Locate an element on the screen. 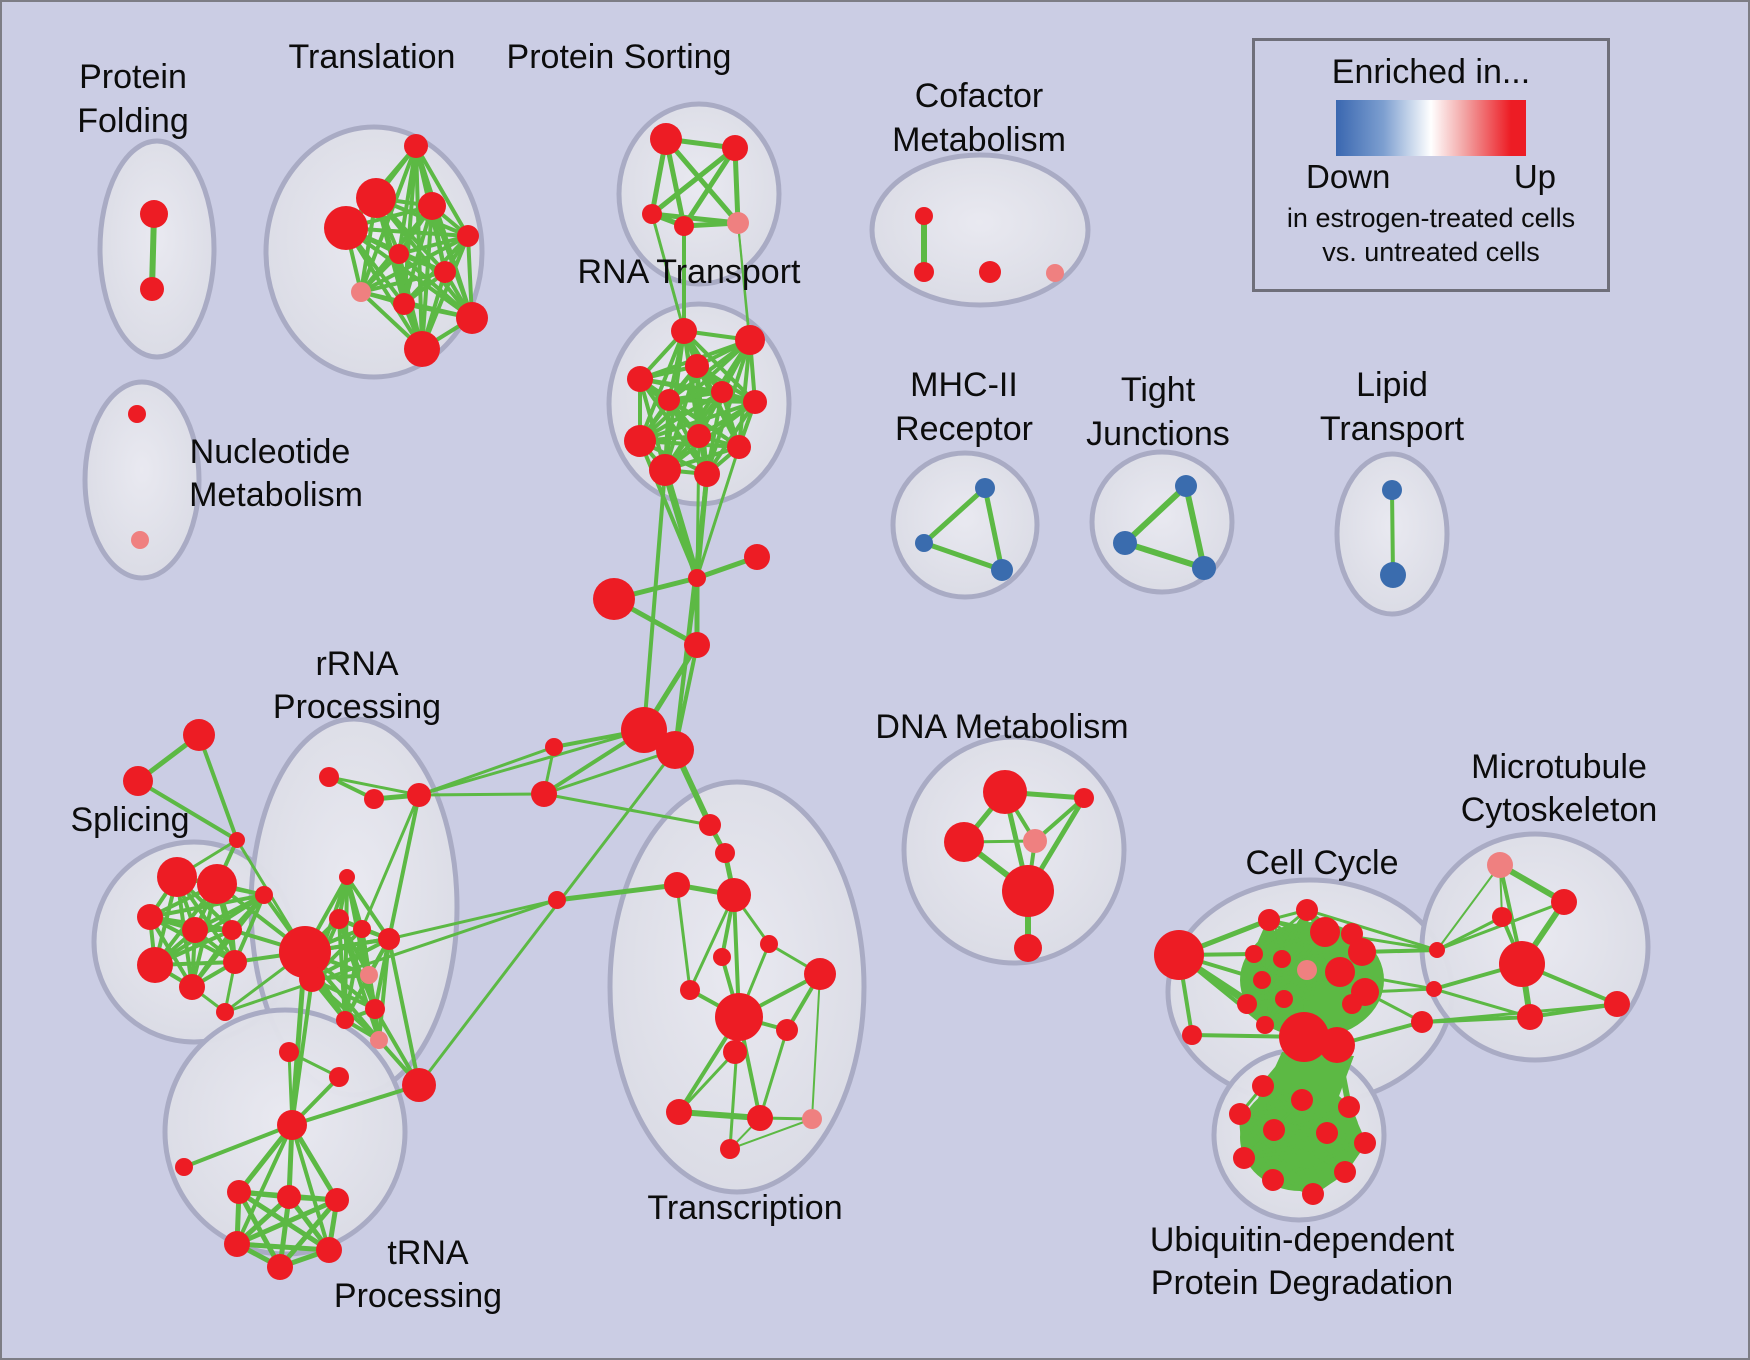  network-node-d3 is located at coordinates (964, 842).